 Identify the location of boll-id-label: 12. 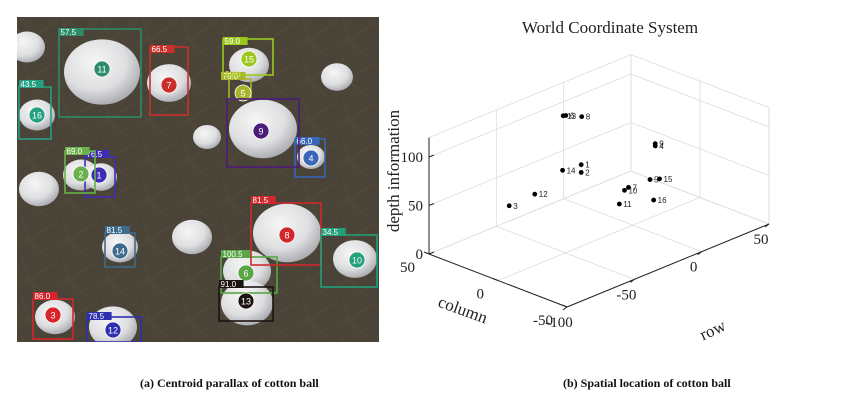
(113, 331).